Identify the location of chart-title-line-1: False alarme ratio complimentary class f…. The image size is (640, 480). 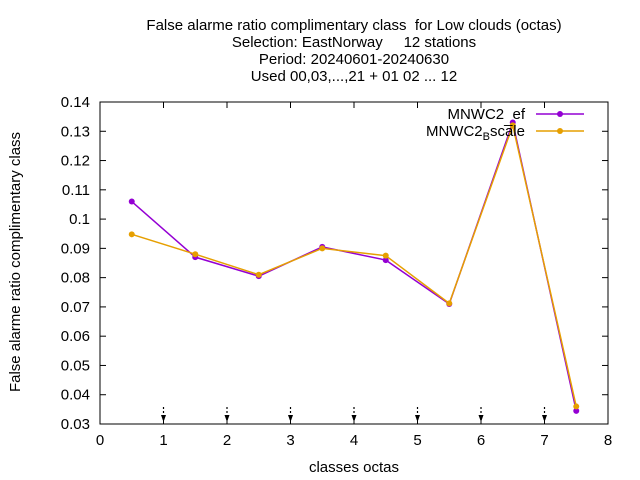
(354, 25).